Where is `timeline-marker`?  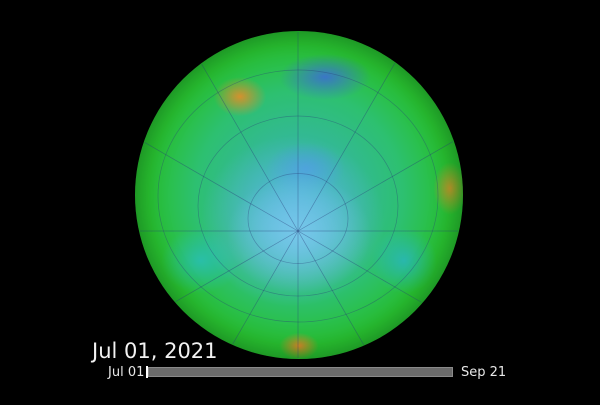
timeline-marker is located at coordinates (147, 372).